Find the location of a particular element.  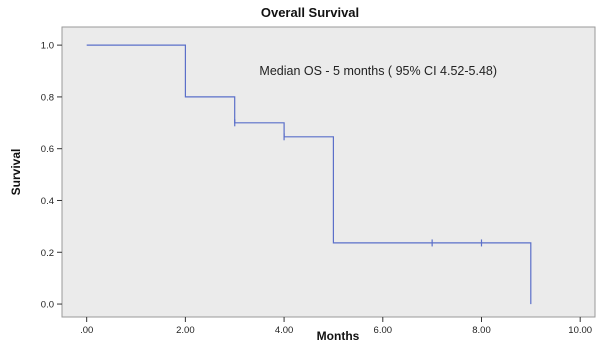

x-axis-label: Months is located at coordinates (338, 336).